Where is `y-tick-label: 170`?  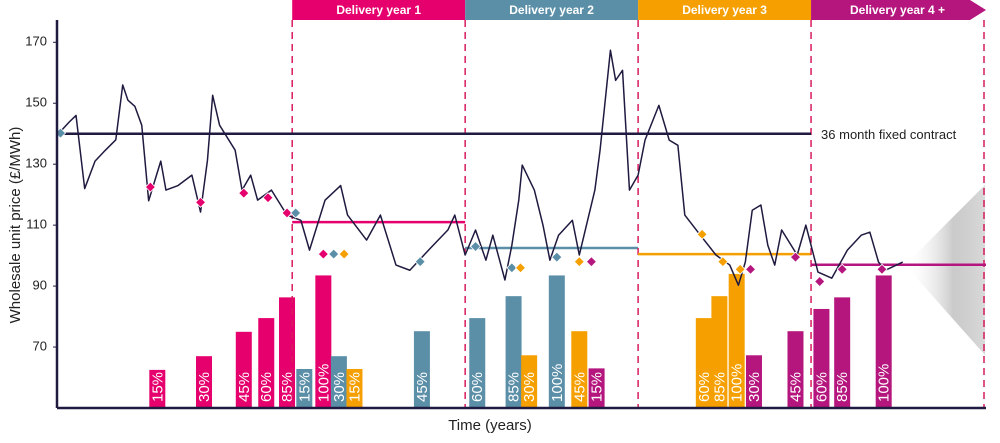 y-tick-label: 170 is located at coordinates (36, 41).